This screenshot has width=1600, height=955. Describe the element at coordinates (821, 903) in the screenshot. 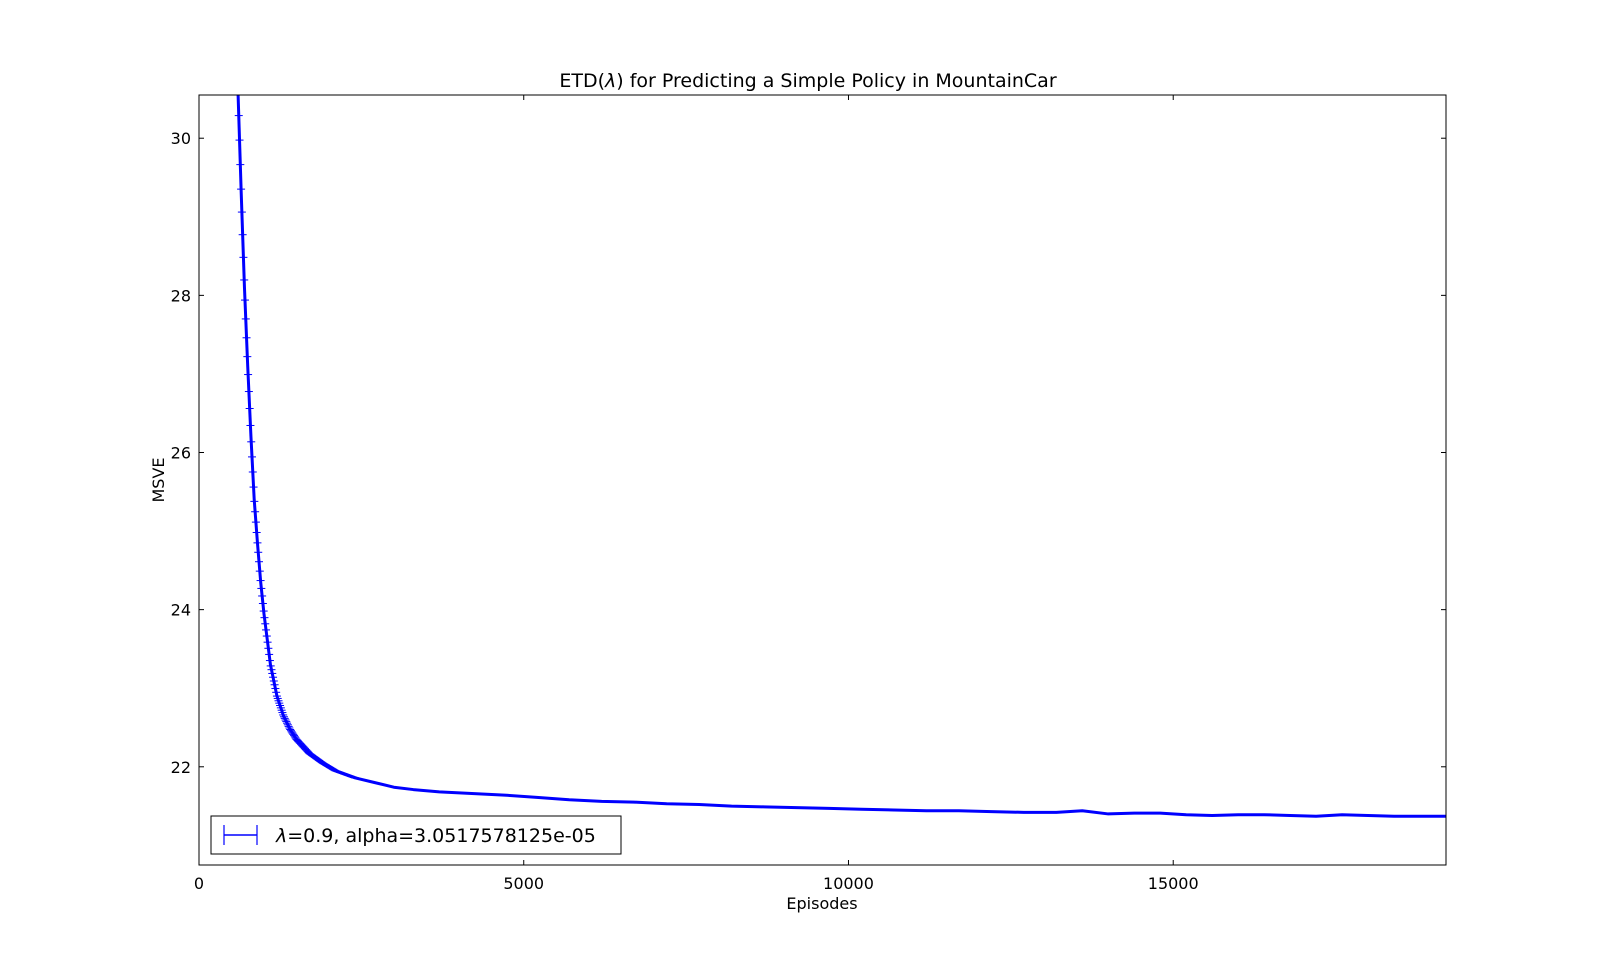

I see `x-axis-label: Episodes` at that location.